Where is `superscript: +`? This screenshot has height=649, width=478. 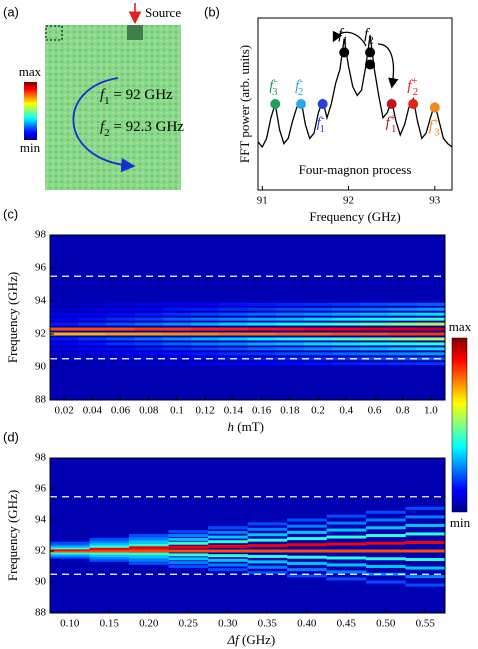
superscript: + is located at coordinates (436, 121).